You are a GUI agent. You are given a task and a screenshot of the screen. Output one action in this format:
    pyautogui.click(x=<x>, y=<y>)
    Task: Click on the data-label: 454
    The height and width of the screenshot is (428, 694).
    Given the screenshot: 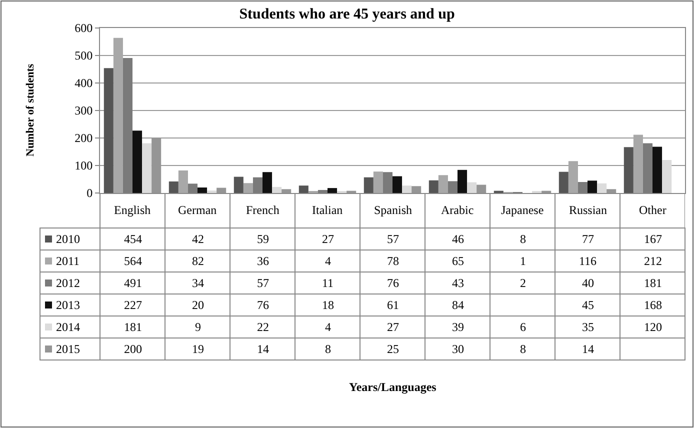 What is the action you would take?
    pyautogui.click(x=133, y=239)
    